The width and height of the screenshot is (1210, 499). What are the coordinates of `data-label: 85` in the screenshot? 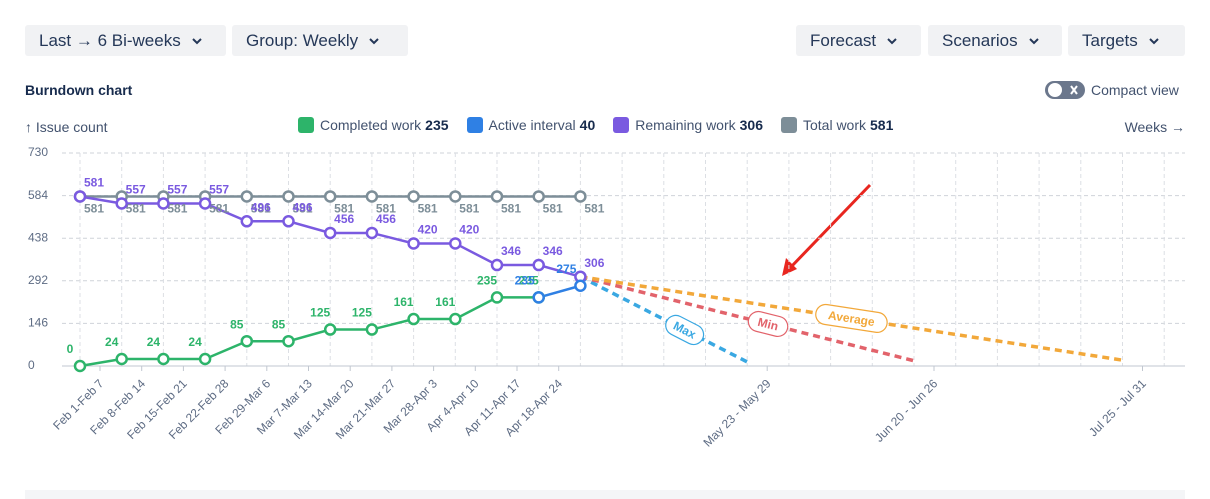 It's located at (279, 324).